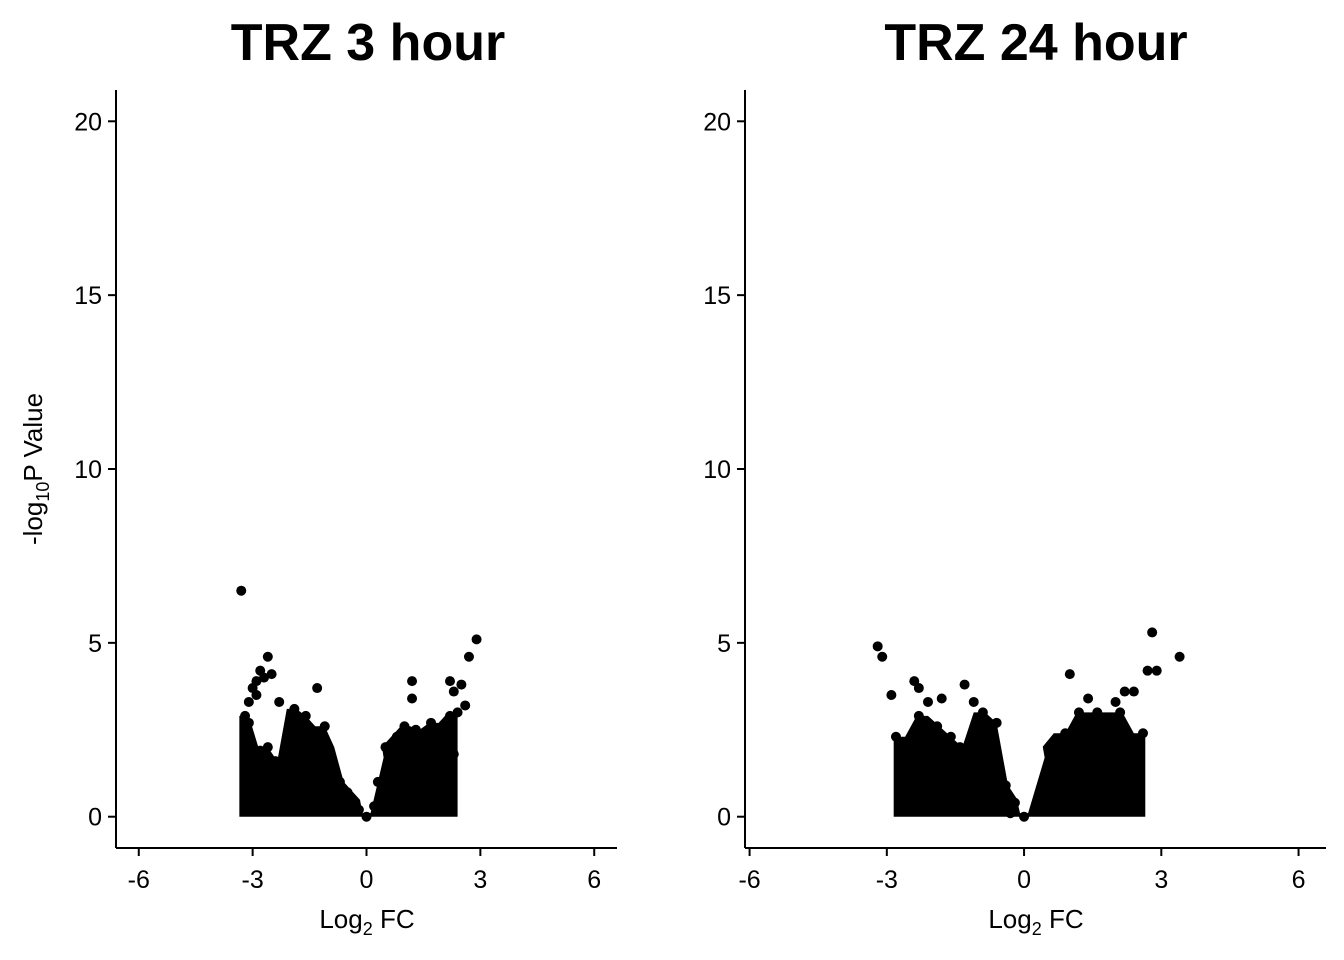 This screenshot has height=960, width=1344. Describe the element at coordinates (1024, 880) in the screenshot. I see `x-tick-label: 0` at that location.